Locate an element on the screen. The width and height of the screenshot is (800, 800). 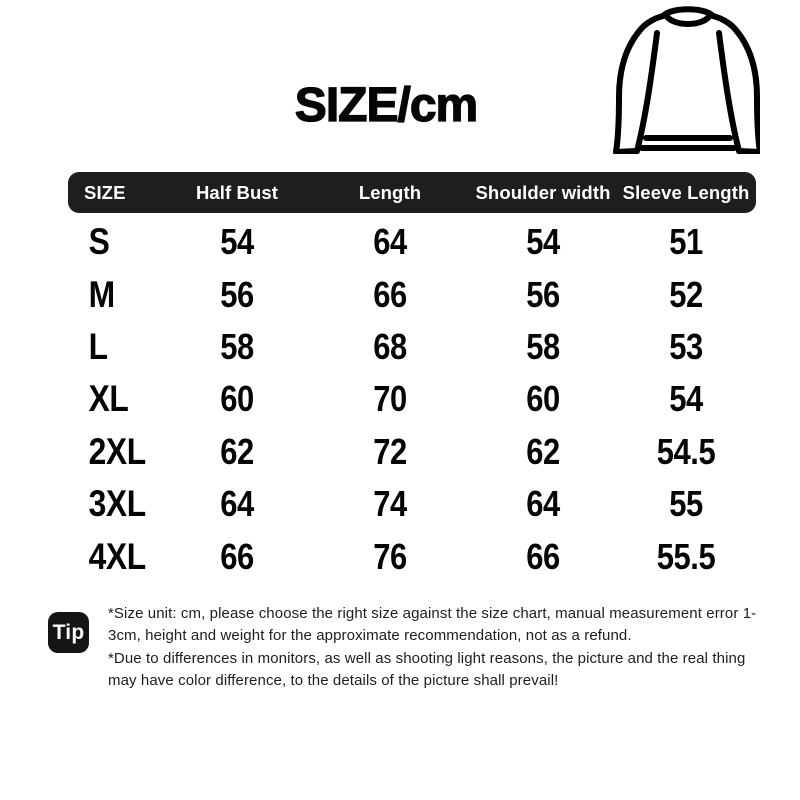
header-cell-sleeve-length: Sleeve Length is located at coordinates (686, 192).